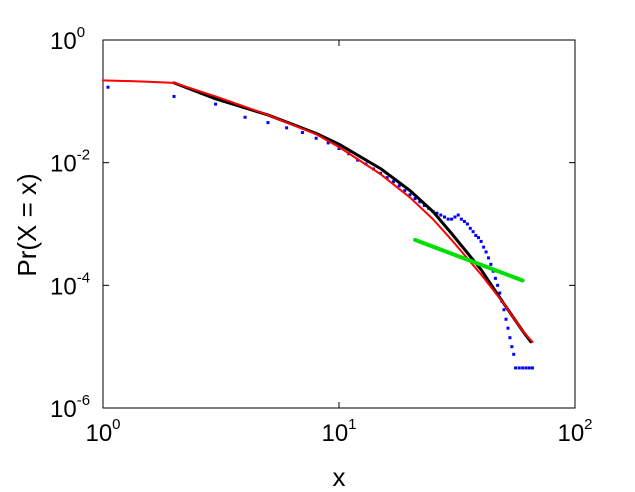 The image size is (635, 492). I want to click on y-tick-label-1: 10⁻², so click(70, 162).